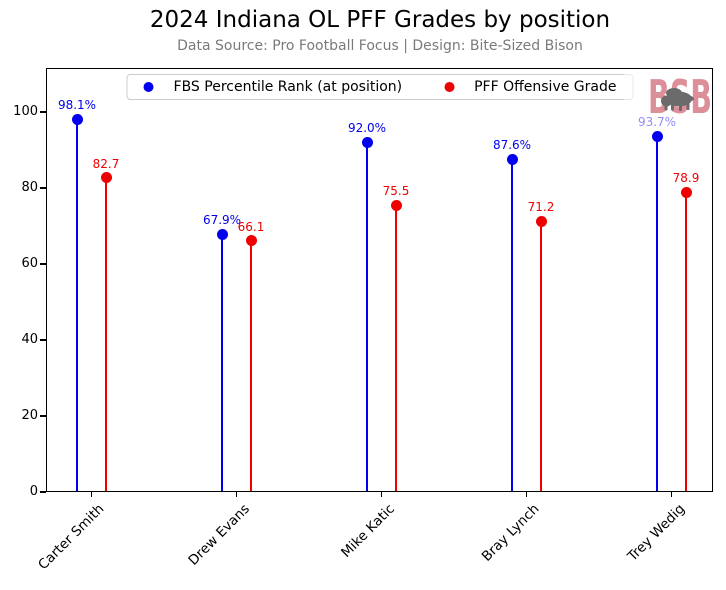 The height and width of the screenshot is (590, 726). Describe the element at coordinates (77, 105) in the screenshot. I see `value-label: 98.1%` at that location.